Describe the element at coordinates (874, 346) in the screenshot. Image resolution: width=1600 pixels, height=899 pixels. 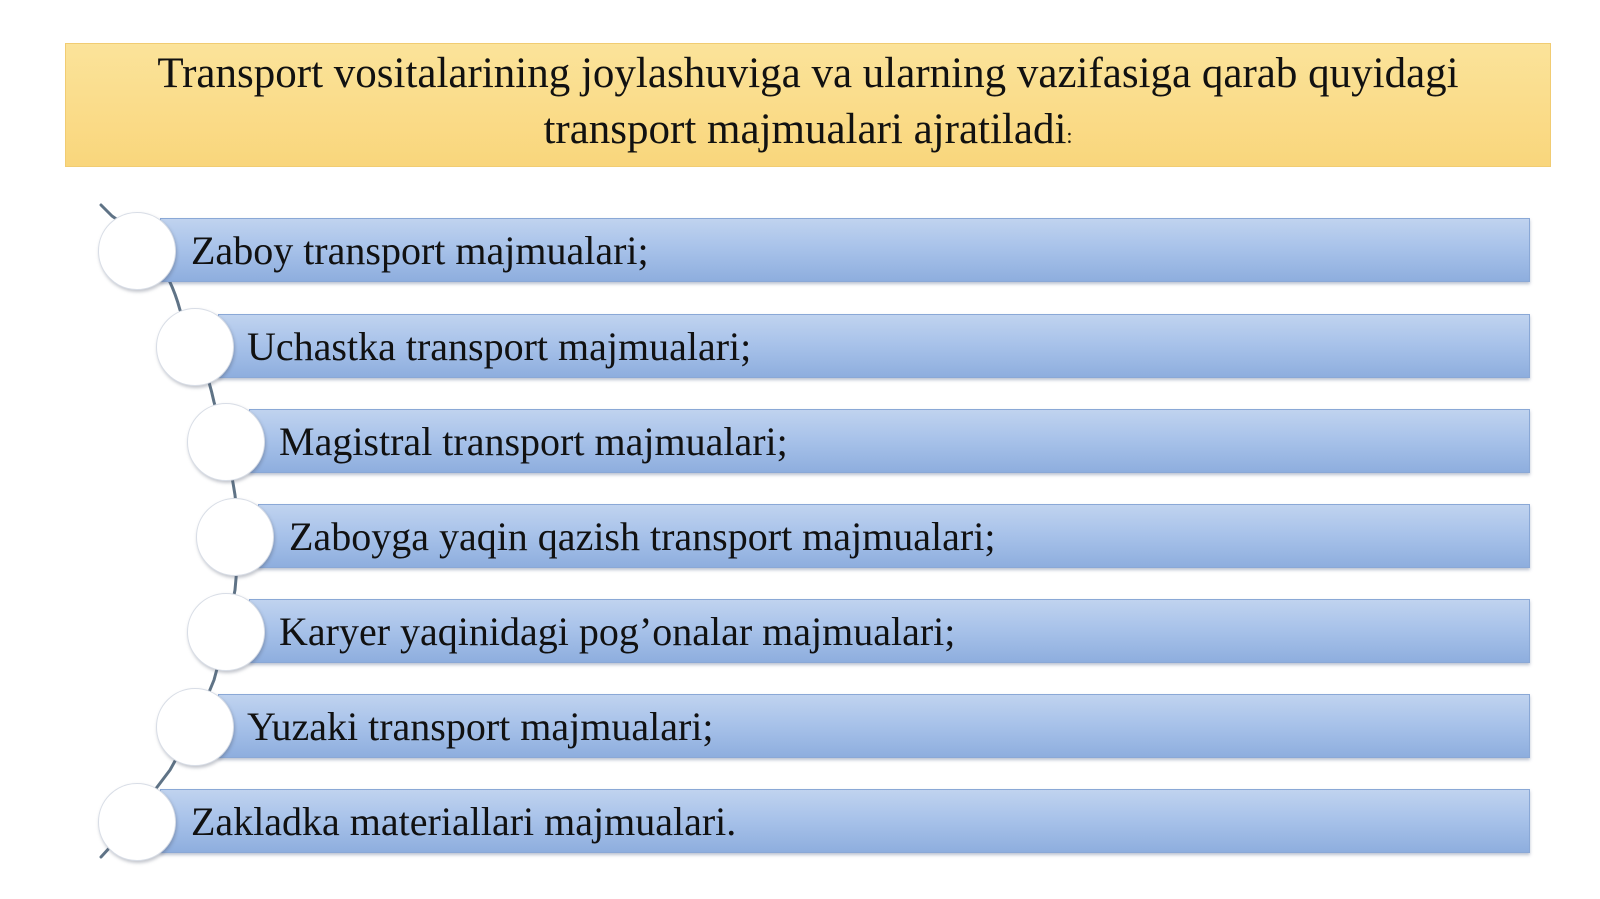
I see `list-item-bar: Uchastka transport majmualari;` at that location.